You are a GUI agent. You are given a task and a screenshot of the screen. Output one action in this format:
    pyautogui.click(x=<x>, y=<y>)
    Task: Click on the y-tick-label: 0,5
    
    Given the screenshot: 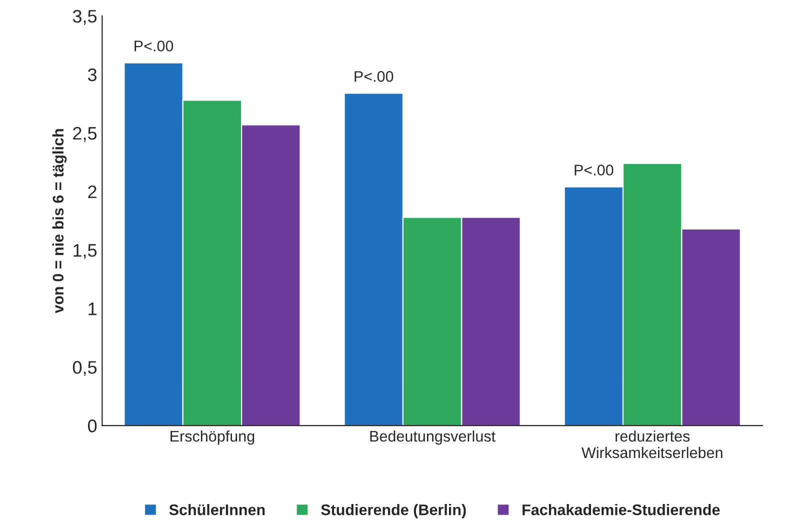 What is the action you would take?
    pyautogui.click(x=84, y=368)
    